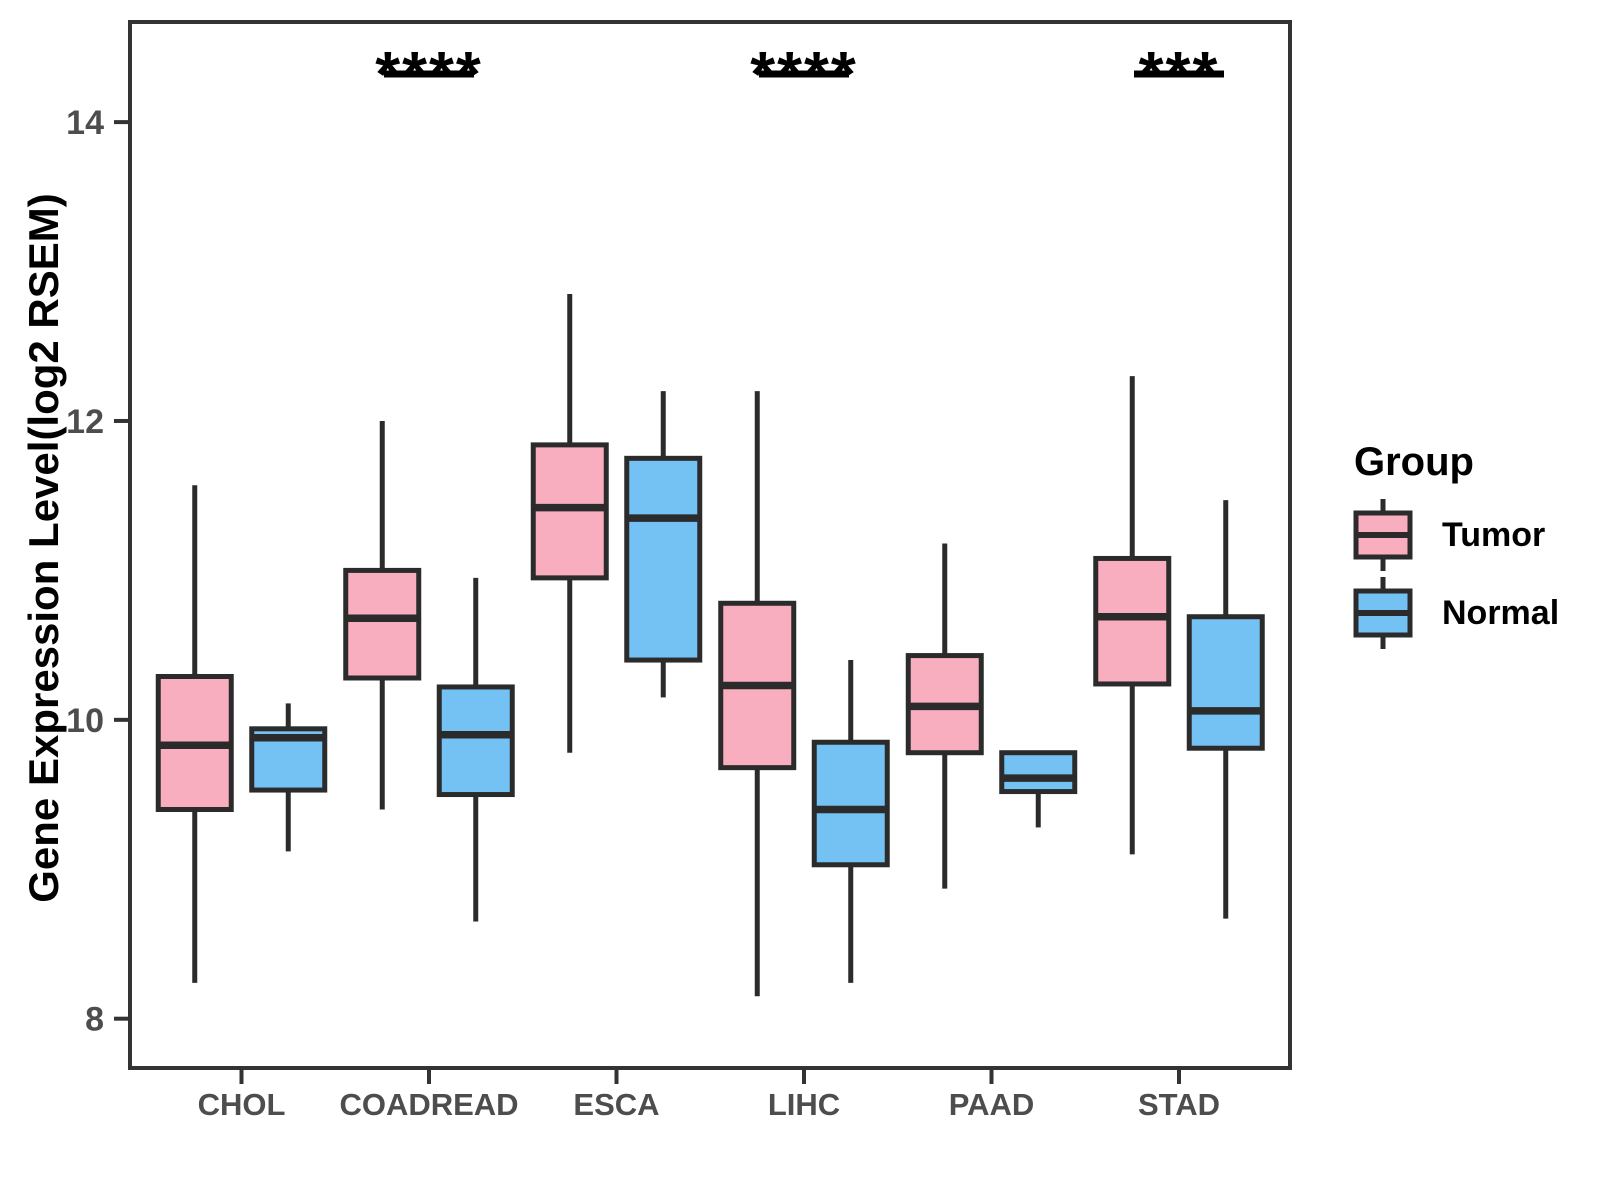 The height and width of the screenshot is (1200, 1600). Describe the element at coordinates (382, 624) in the screenshot. I see `box-tumor-COADREAD` at that location.